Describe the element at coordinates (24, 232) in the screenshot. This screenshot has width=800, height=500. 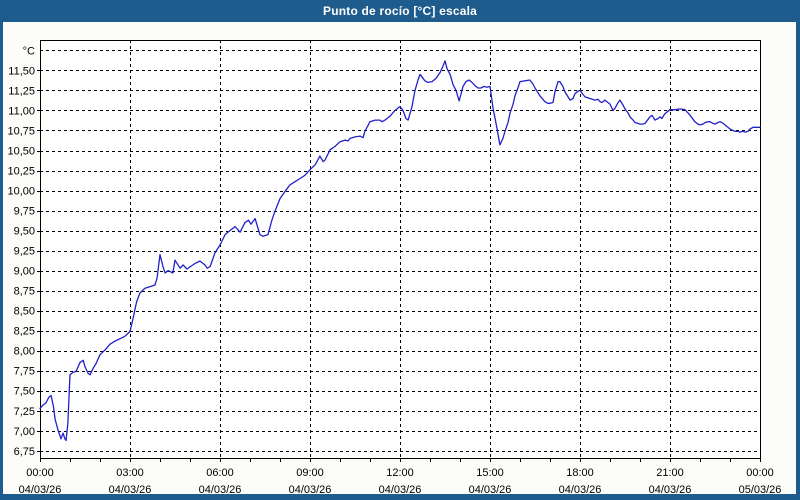
I see `y-tick-label: 9,50` at that location.